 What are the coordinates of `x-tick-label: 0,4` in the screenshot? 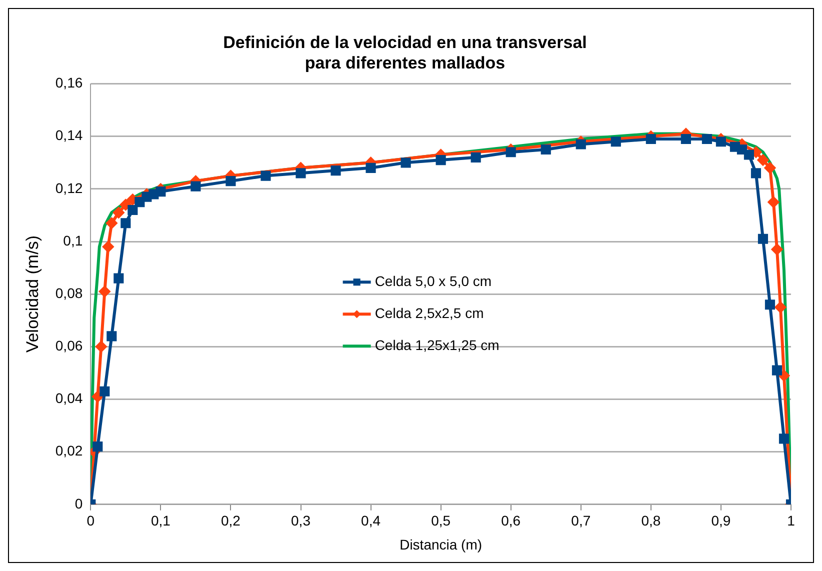 It's located at (371, 520).